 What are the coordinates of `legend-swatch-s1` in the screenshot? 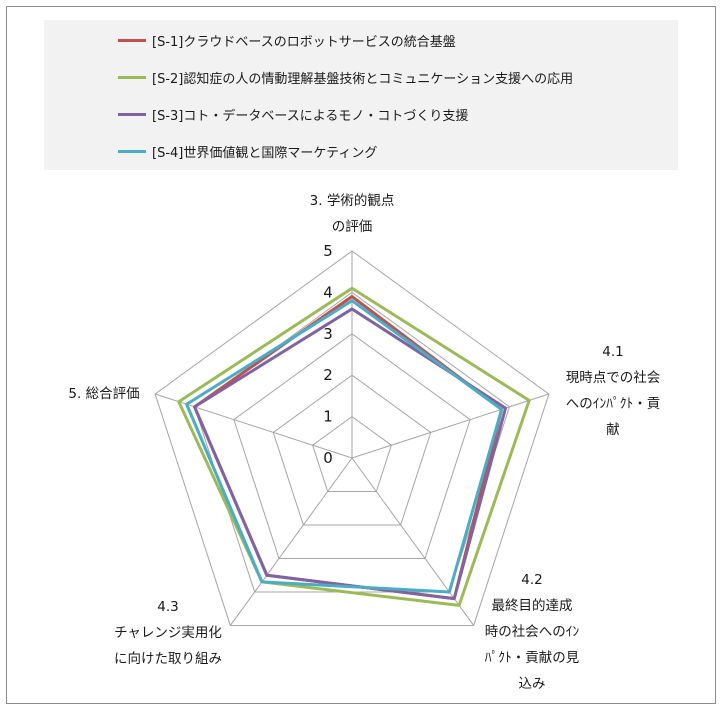 It's located at (132, 40).